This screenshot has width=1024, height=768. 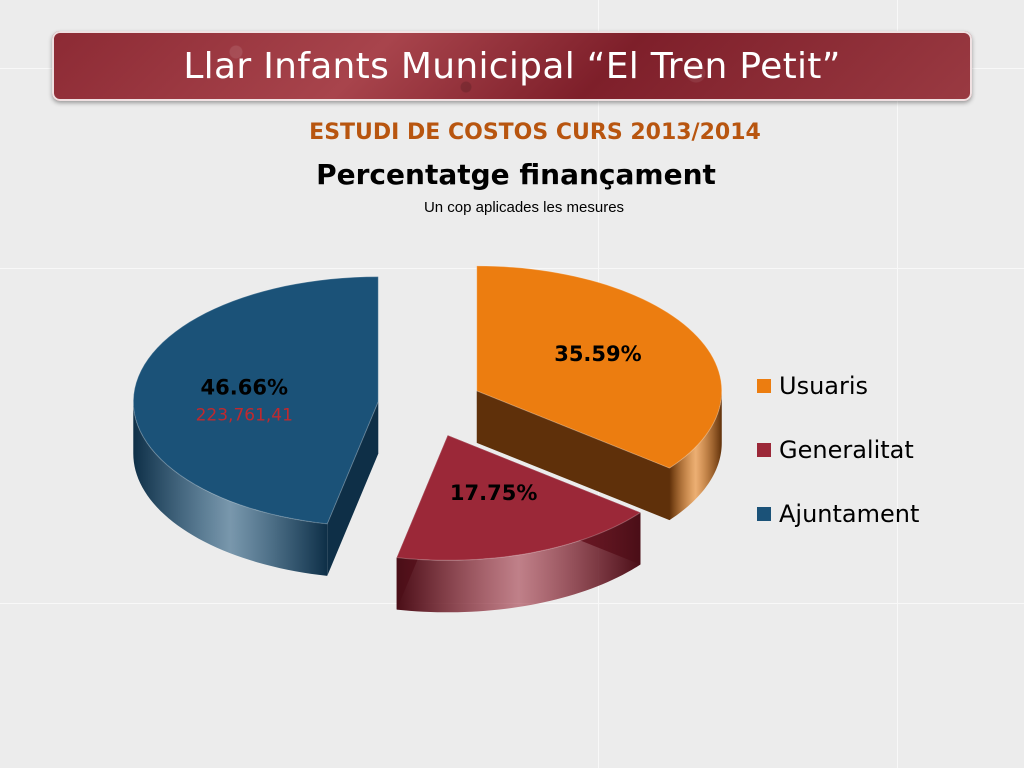 I want to click on pie-slice-generalitat, so click(x=518, y=497).